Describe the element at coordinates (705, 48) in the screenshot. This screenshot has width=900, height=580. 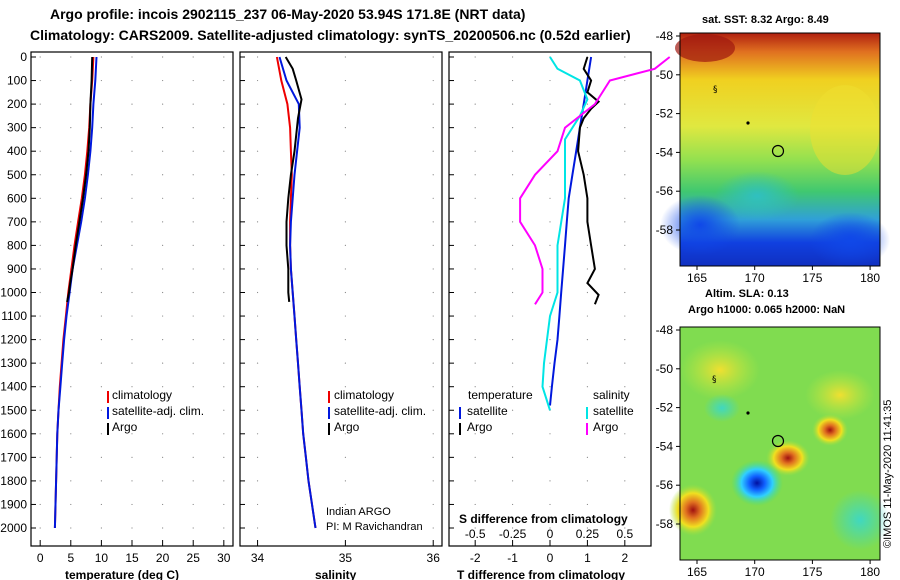
I see `sst-feature` at that location.